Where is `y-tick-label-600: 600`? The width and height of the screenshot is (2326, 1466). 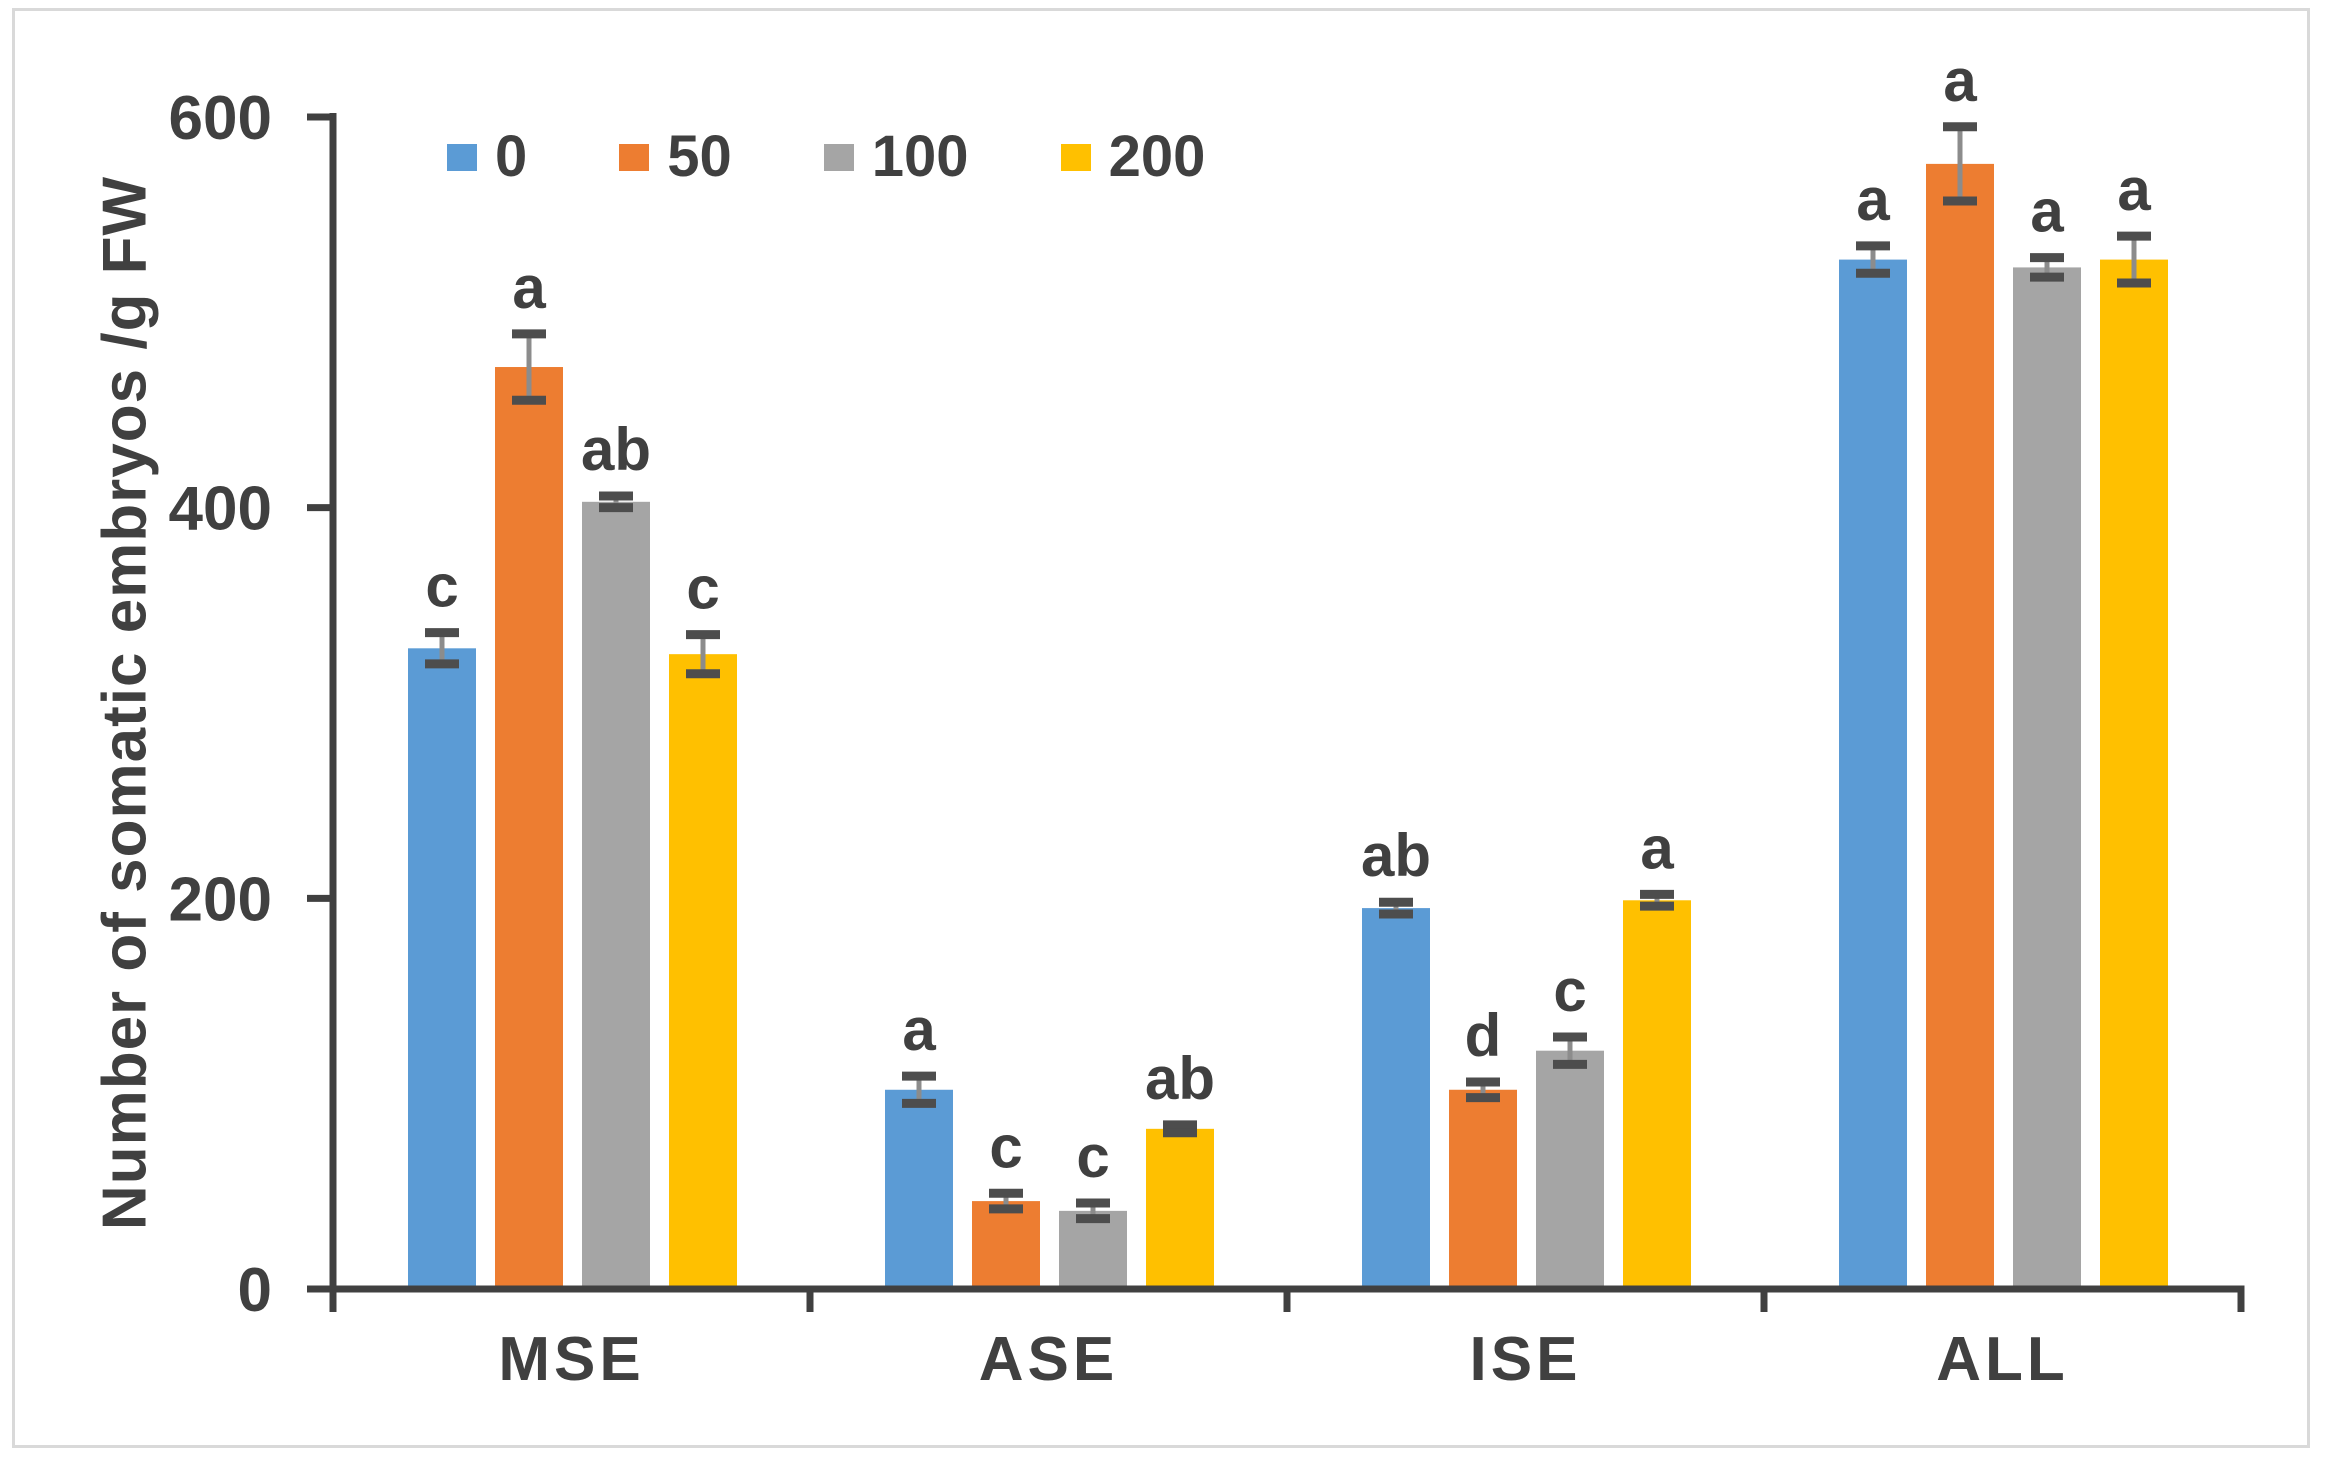 y-tick-label-600: 600 is located at coordinates (220, 118).